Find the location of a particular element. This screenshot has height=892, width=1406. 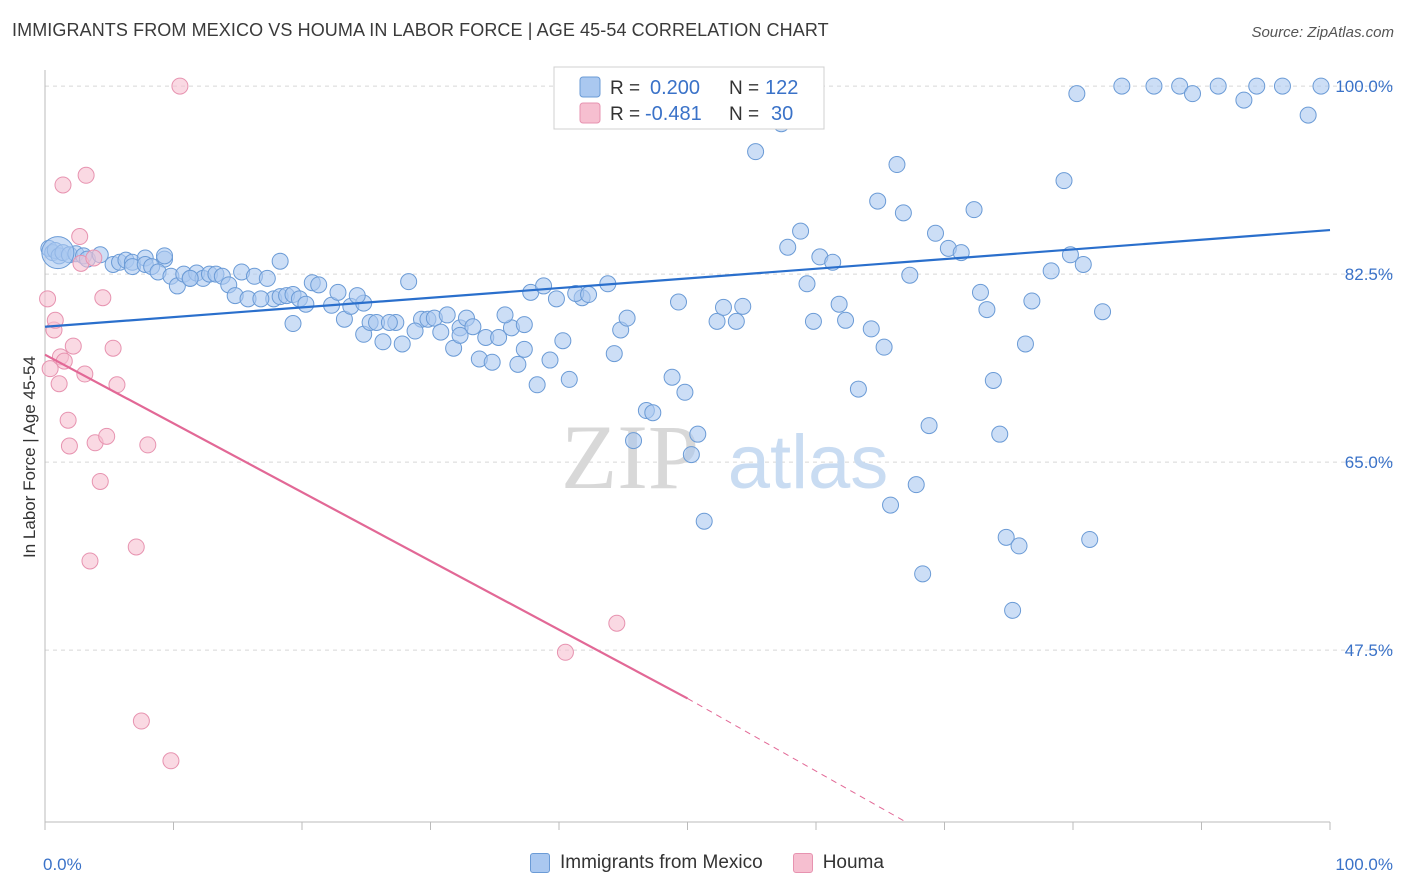

legend-r-label-2: R = is located at coordinates (625, 114).